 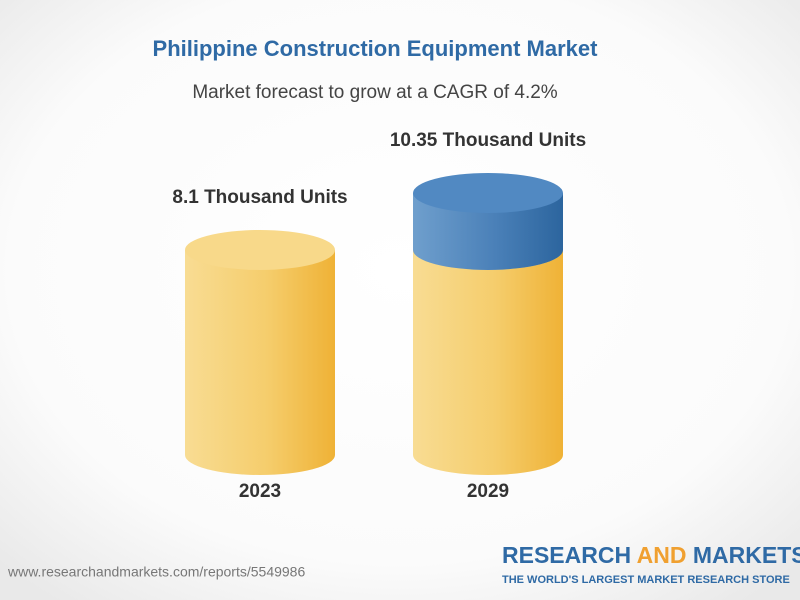 I want to click on category-label: 2023, so click(x=260, y=491).